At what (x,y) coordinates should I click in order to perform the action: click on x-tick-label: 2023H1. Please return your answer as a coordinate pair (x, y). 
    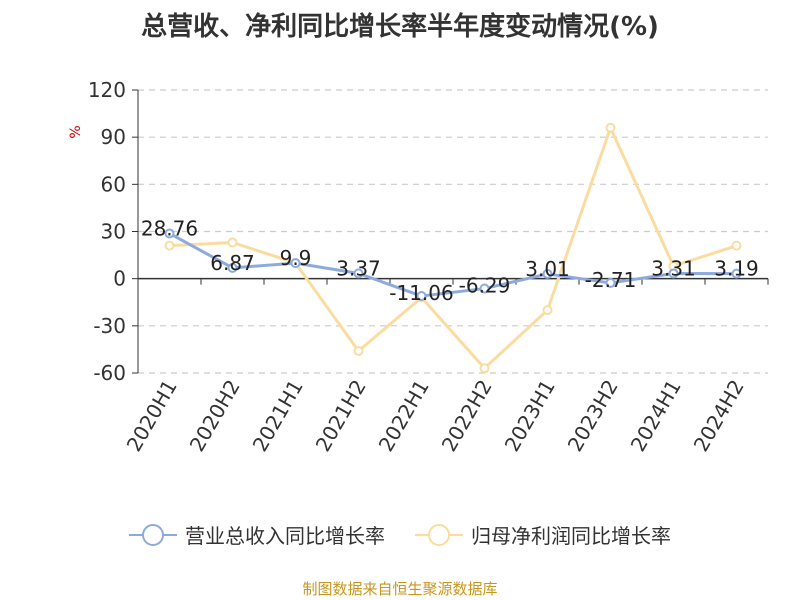
    Looking at the image, I should click on (530, 416).